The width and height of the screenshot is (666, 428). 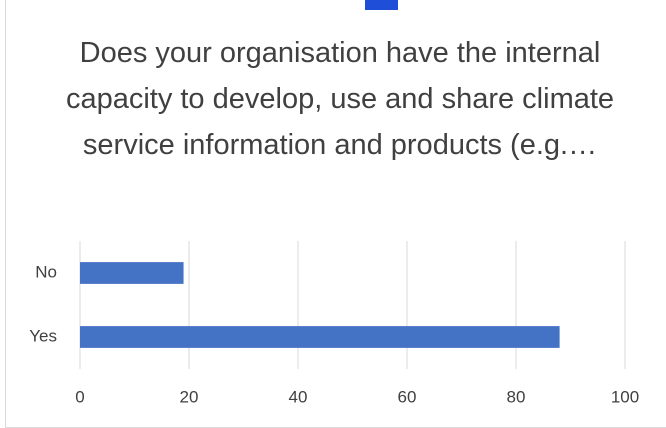 What do you see at coordinates (407, 396) in the screenshot?
I see `x-tick-label: 60` at bounding box center [407, 396].